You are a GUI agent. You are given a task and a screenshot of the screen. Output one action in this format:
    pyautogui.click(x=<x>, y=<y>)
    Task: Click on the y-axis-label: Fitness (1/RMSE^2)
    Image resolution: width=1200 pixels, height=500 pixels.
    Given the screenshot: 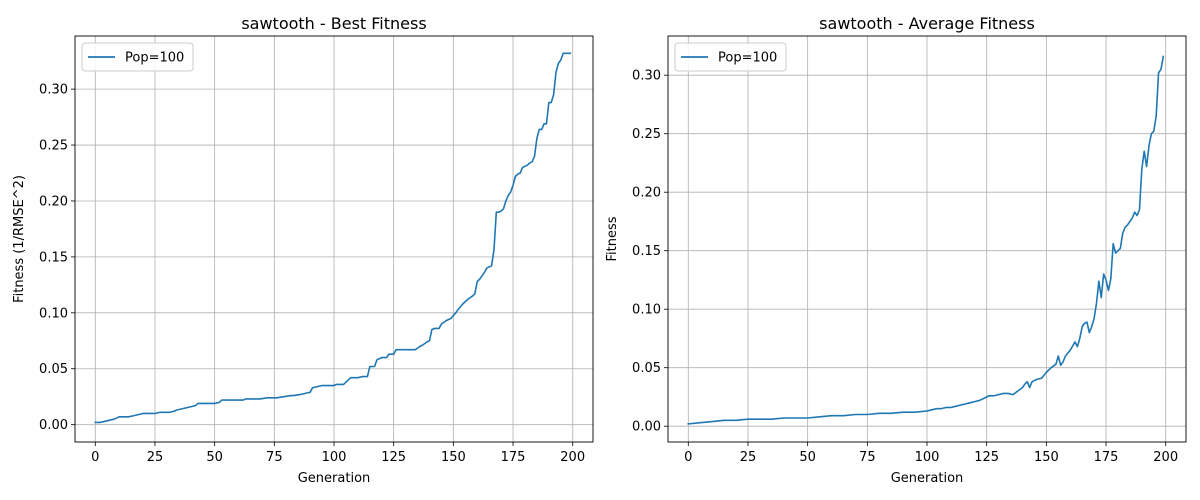 What is the action you would take?
    pyautogui.click(x=19, y=239)
    